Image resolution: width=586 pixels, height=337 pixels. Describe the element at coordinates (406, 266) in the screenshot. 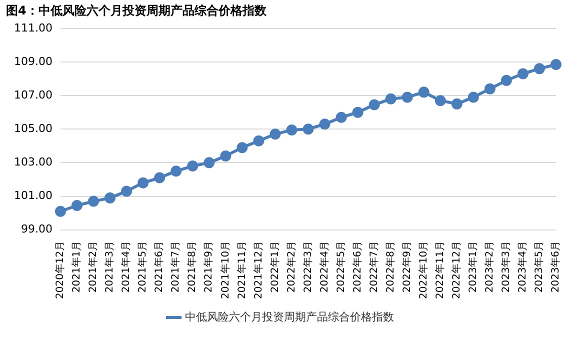

I see `x-tick-label: 2022年9月` at that location.